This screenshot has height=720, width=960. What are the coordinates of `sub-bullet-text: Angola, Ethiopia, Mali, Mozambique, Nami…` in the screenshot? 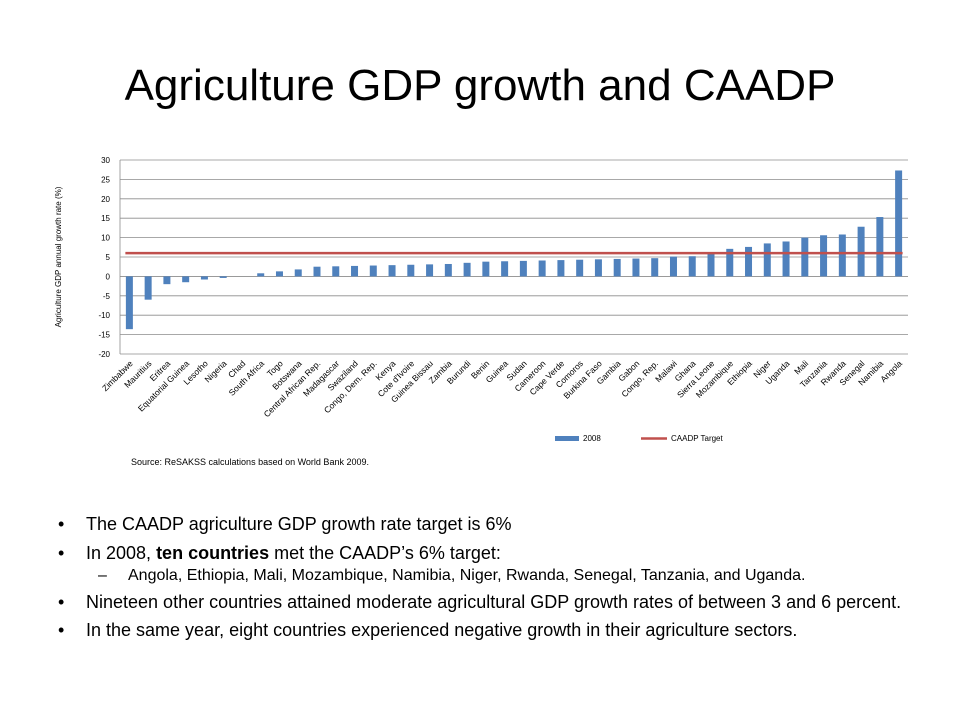 It's located at (467, 576).